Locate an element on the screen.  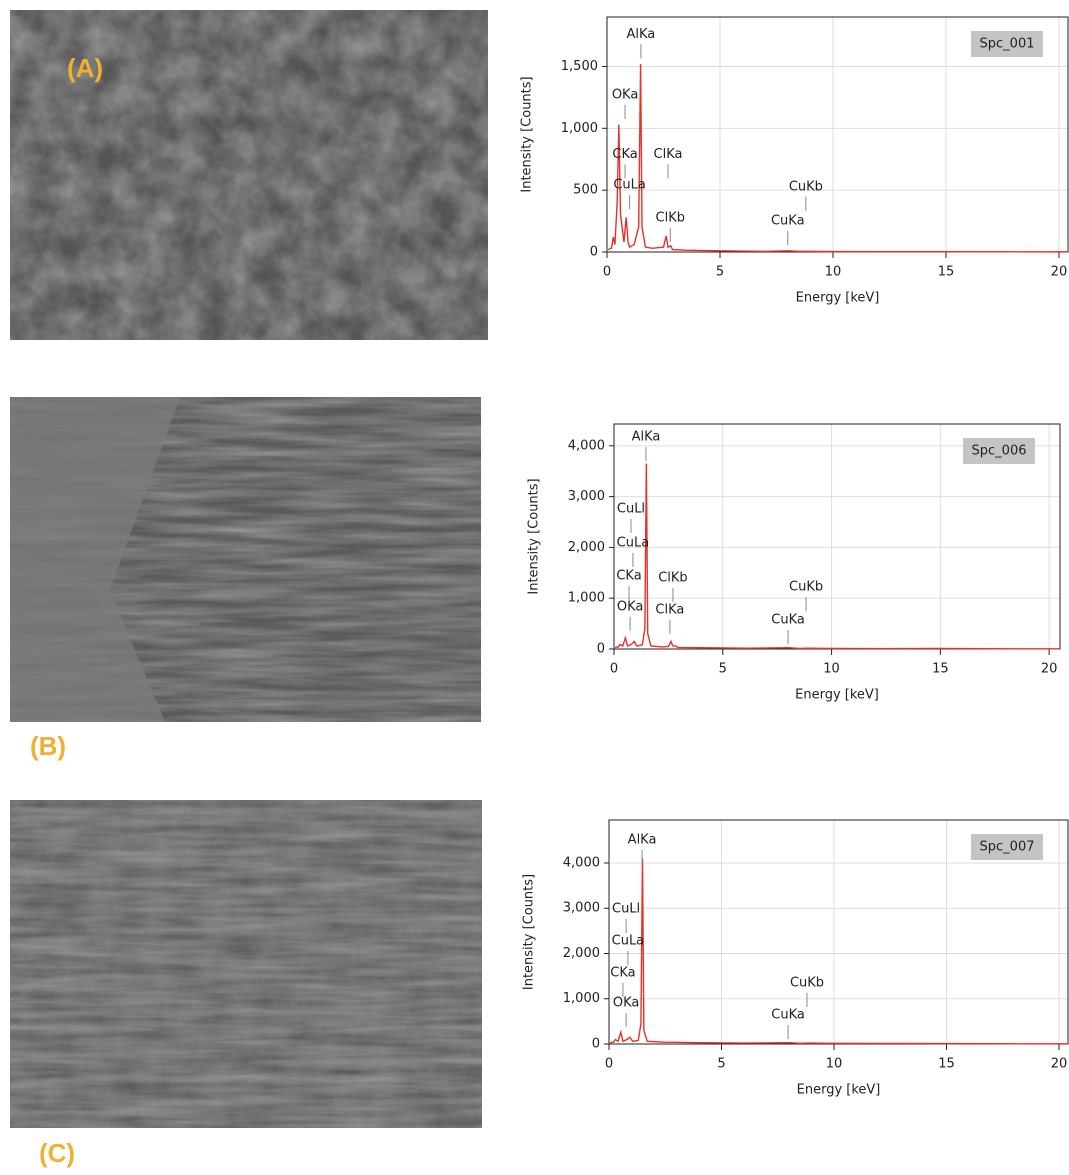
legend-label: Spc_006 is located at coordinates (999, 451).